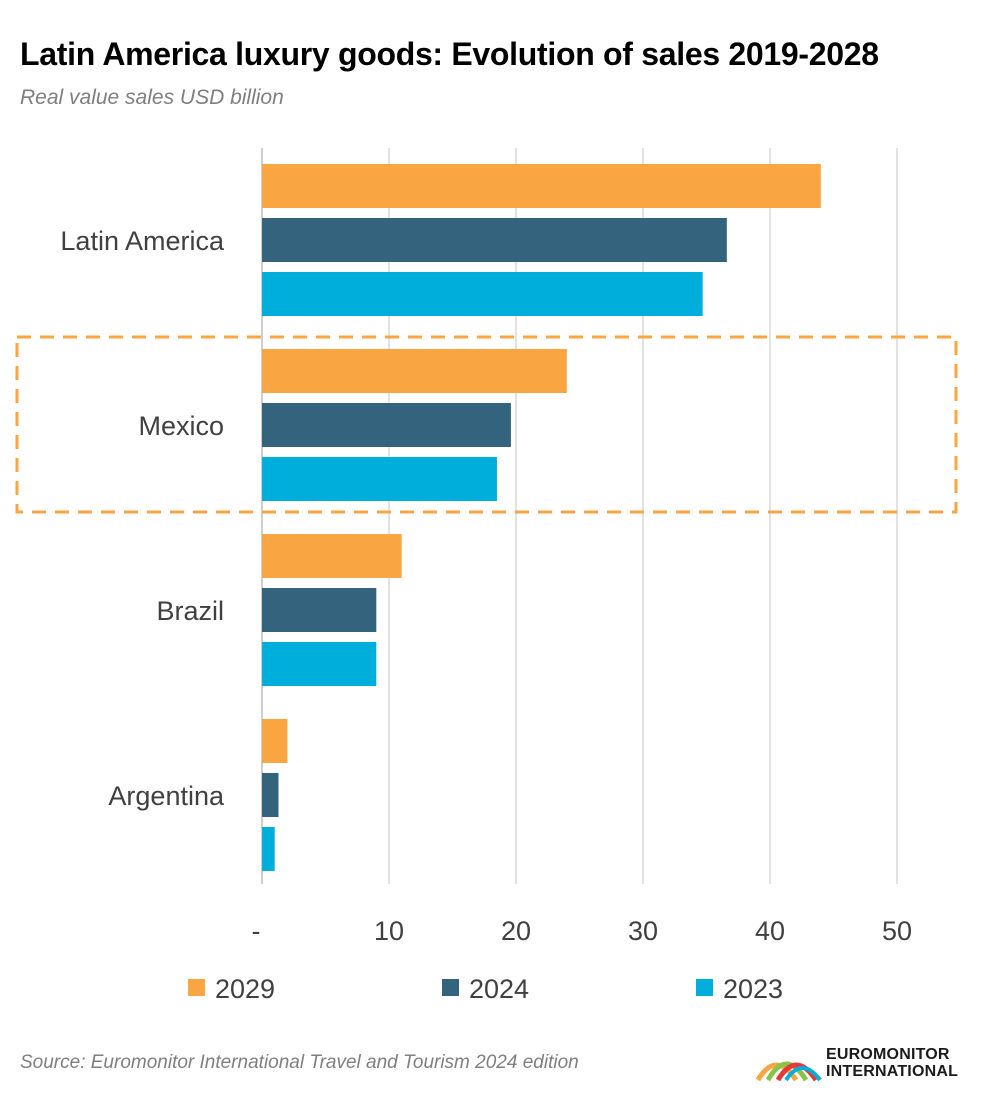  I want to click on legend-label: 2023, so click(753, 989).